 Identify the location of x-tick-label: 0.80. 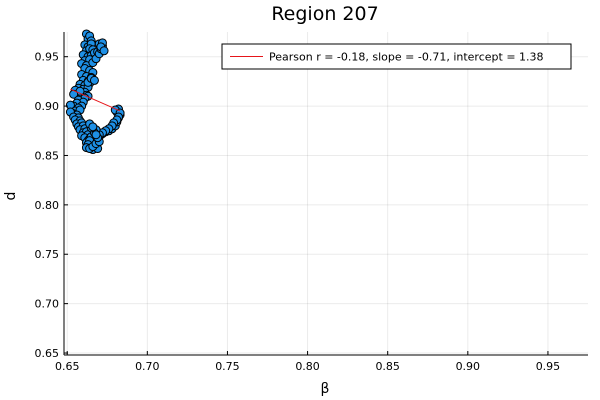
(307, 366).